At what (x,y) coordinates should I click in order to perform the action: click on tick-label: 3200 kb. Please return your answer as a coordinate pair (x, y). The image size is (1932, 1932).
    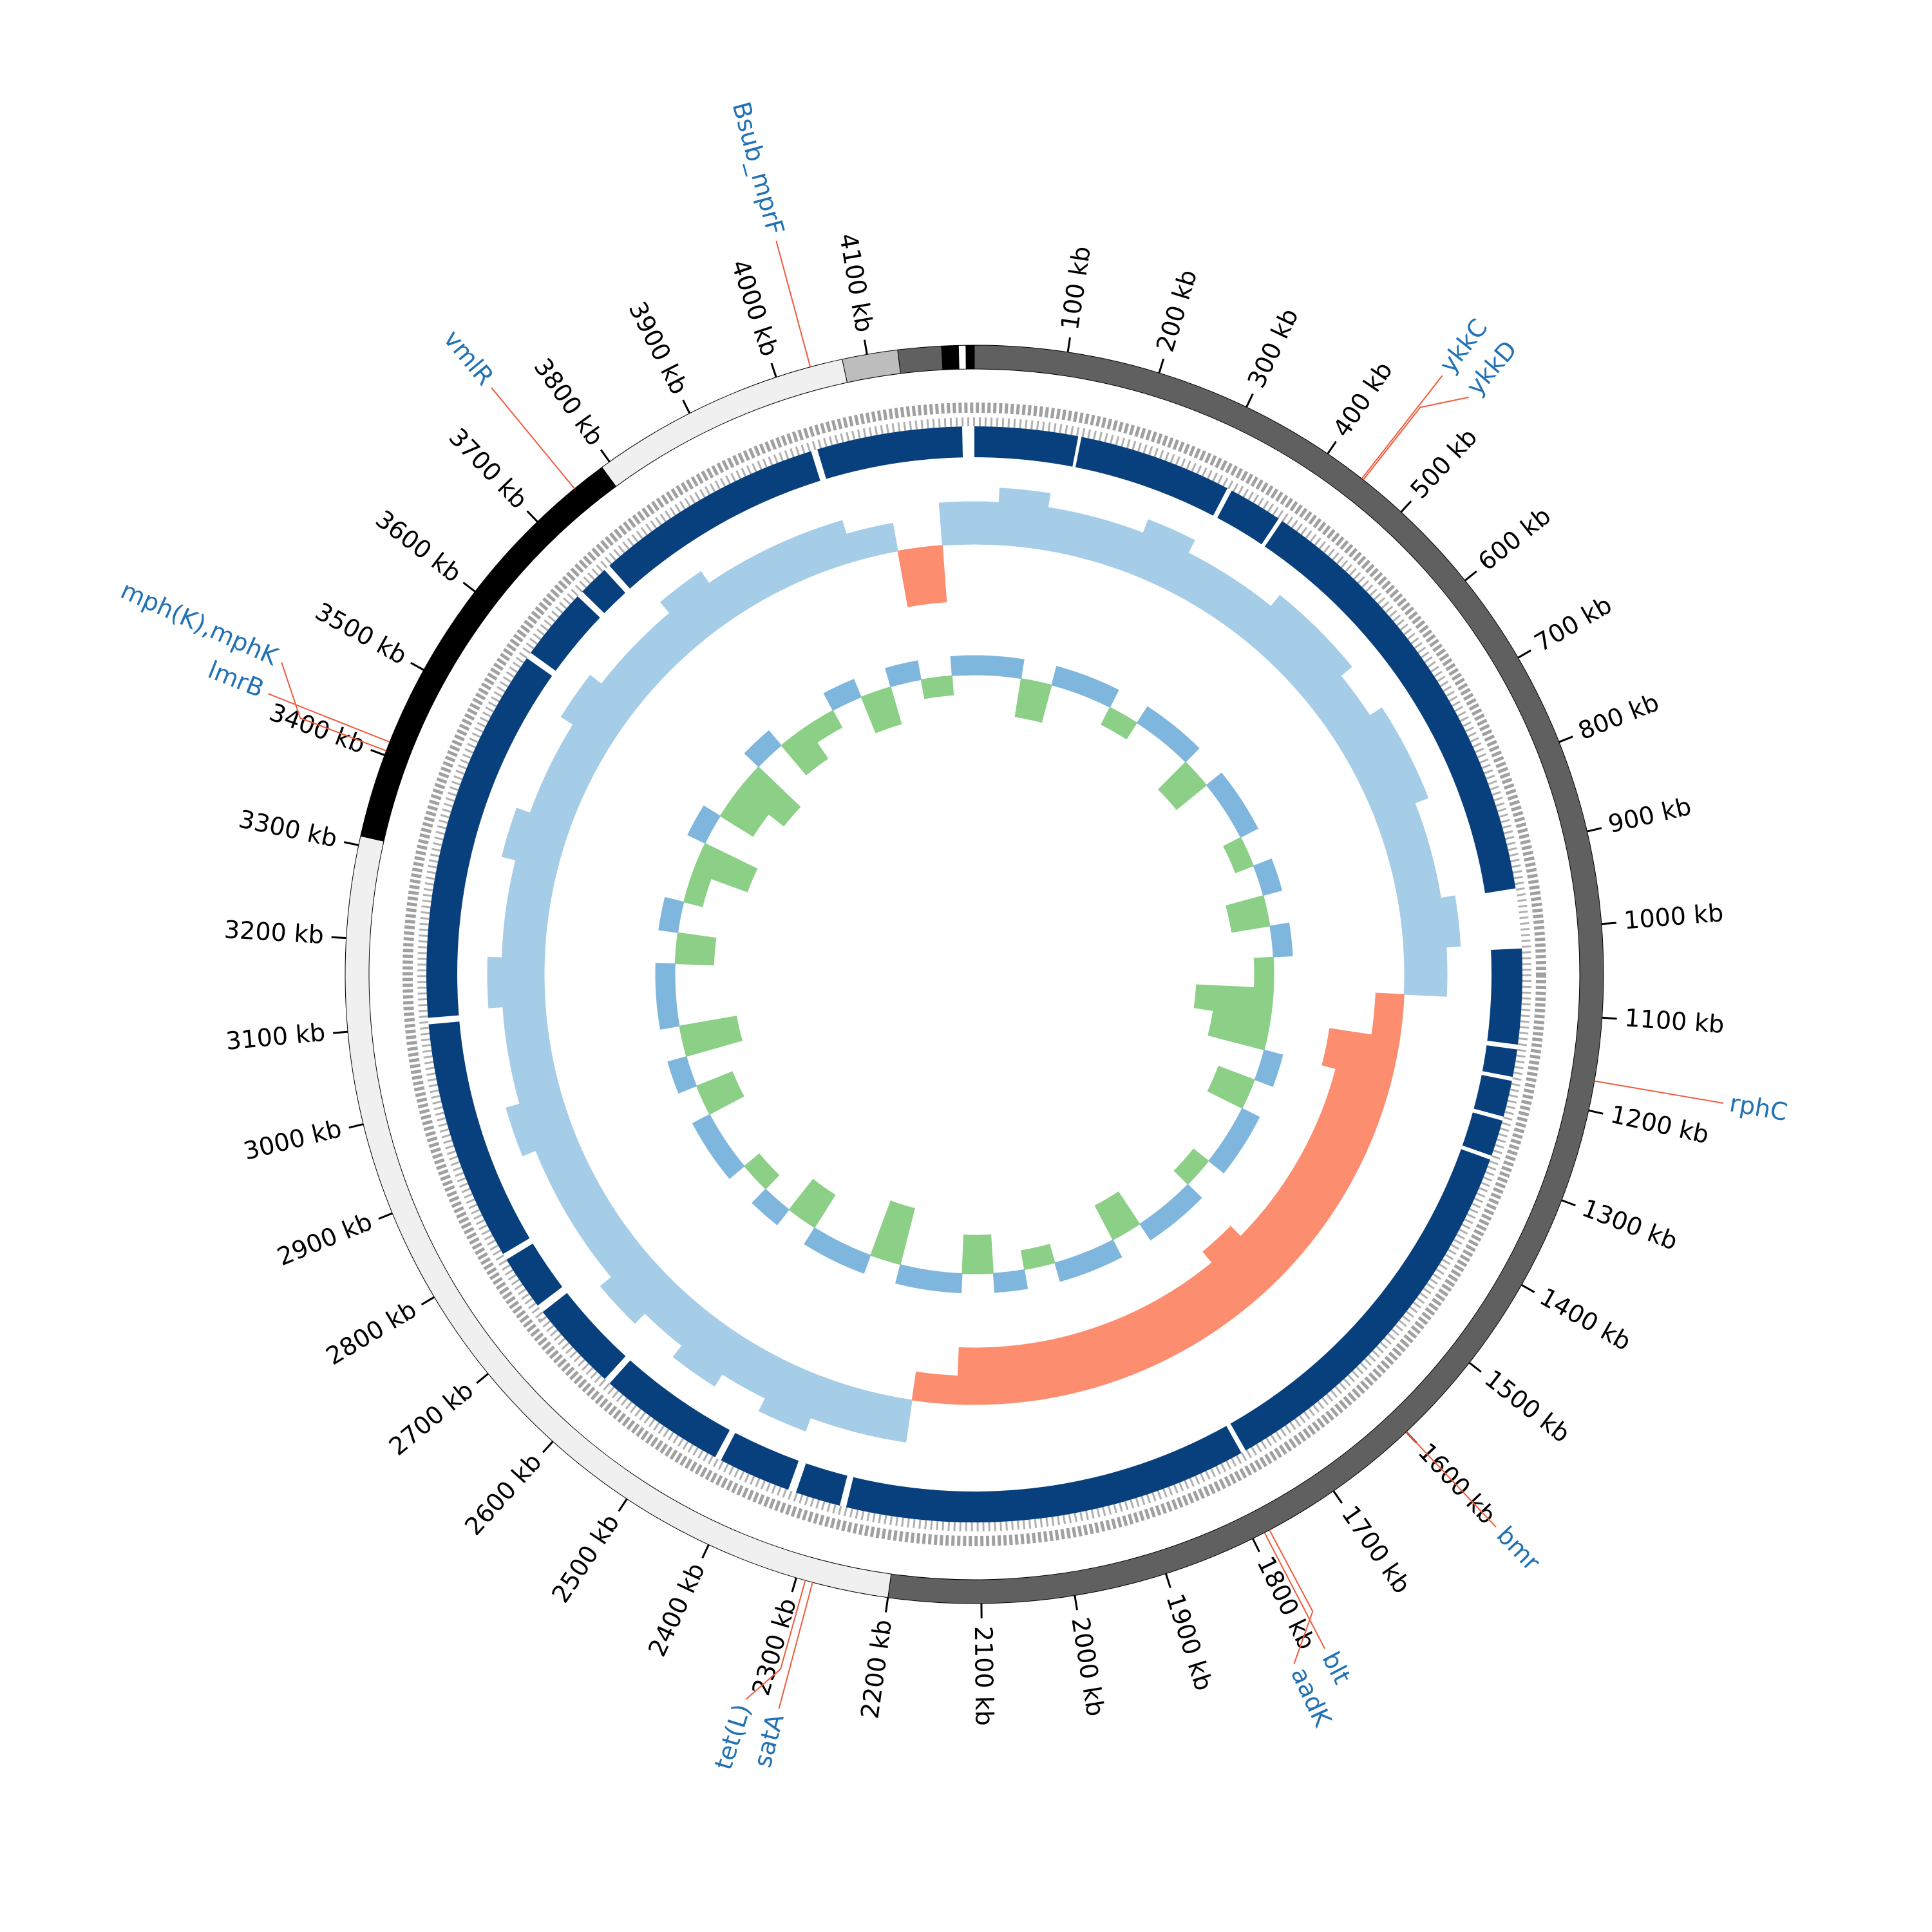
    Looking at the image, I should click on (274, 932).